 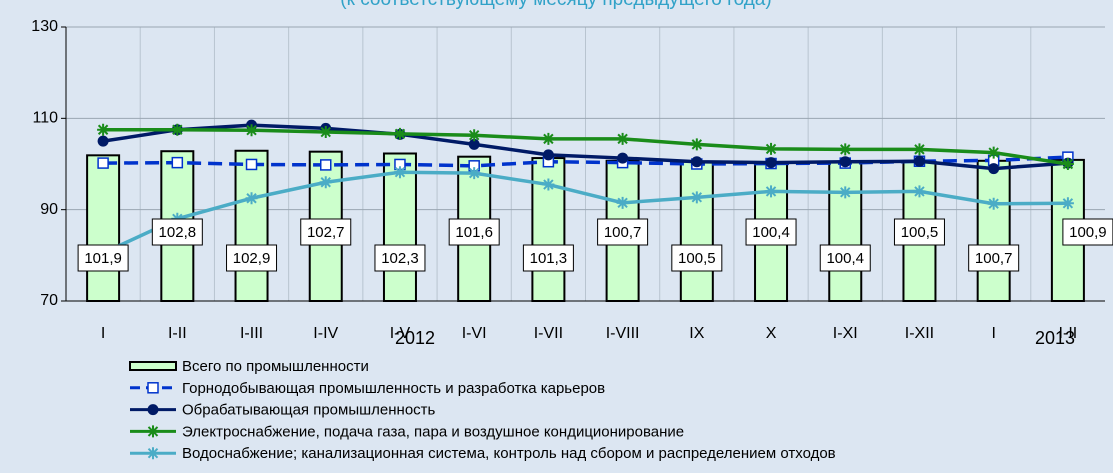 I want to click on data-label: 102,3, so click(x=400, y=258).